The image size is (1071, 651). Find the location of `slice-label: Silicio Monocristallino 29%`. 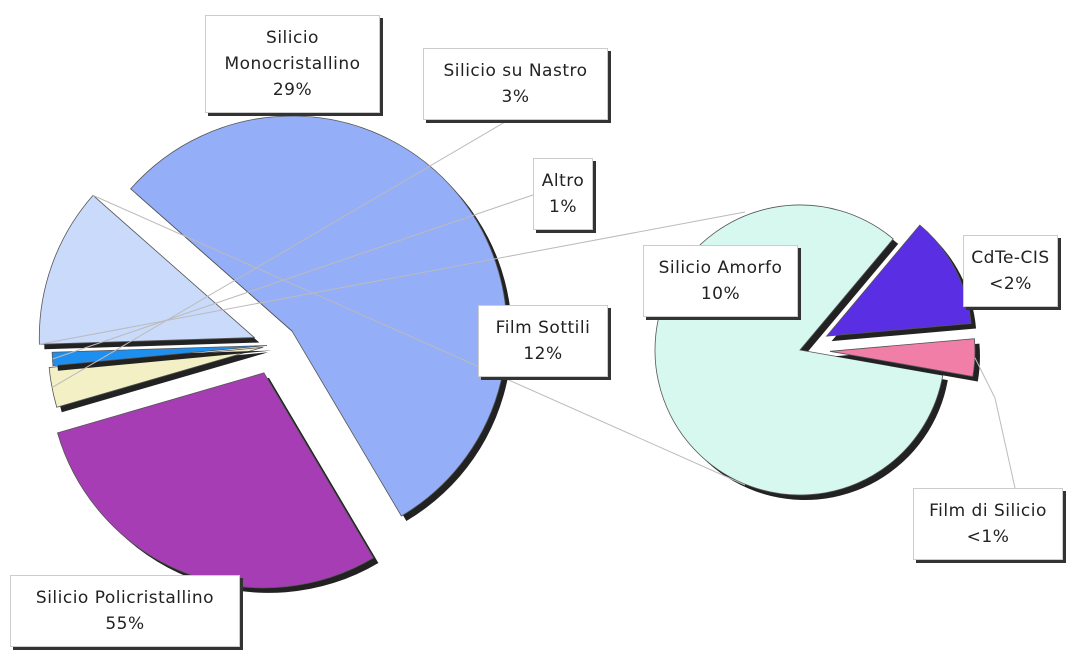

slice-label: Silicio Monocristallino 29% is located at coordinates (292, 64).